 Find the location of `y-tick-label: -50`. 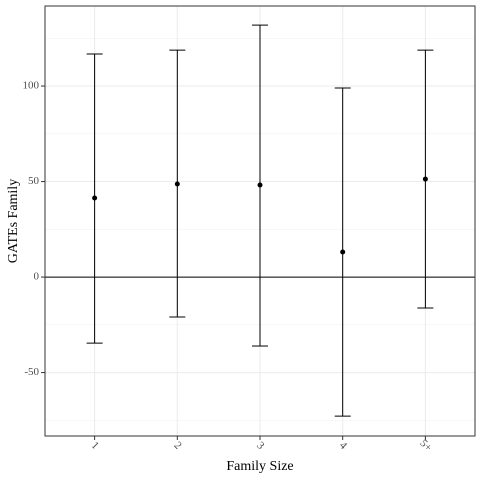

y-tick-label: -50 is located at coordinates (31, 372).